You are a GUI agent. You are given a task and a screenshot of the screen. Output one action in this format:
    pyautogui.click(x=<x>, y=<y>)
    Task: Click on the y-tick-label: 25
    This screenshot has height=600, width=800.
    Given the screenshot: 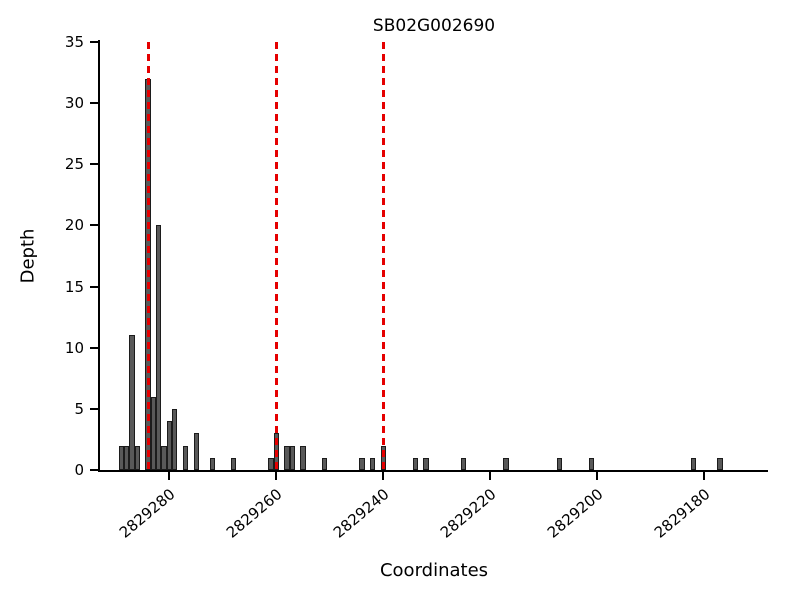 What is the action you would take?
    pyautogui.click(x=74, y=164)
    